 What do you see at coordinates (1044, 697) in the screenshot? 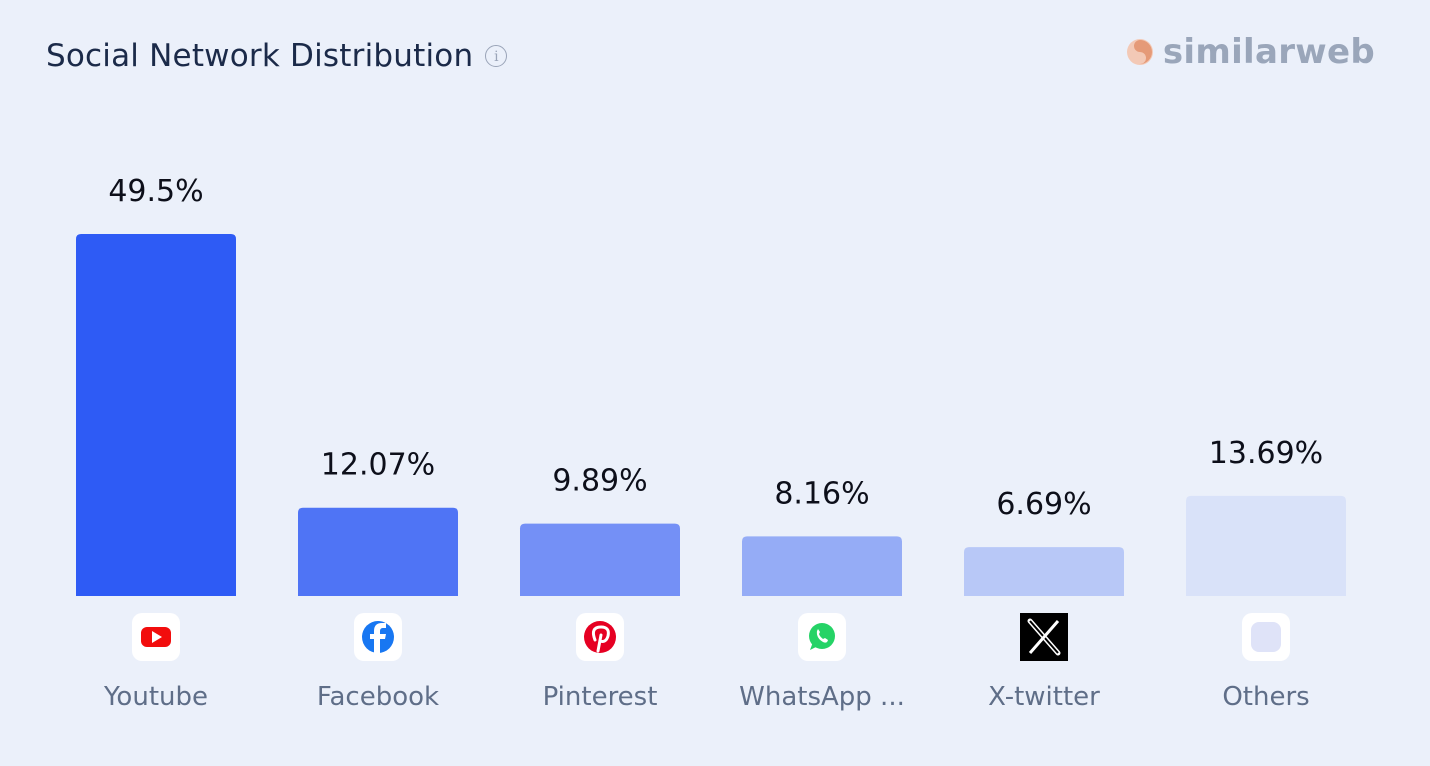
I see `category-label: X-twitter` at bounding box center [1044, 697].